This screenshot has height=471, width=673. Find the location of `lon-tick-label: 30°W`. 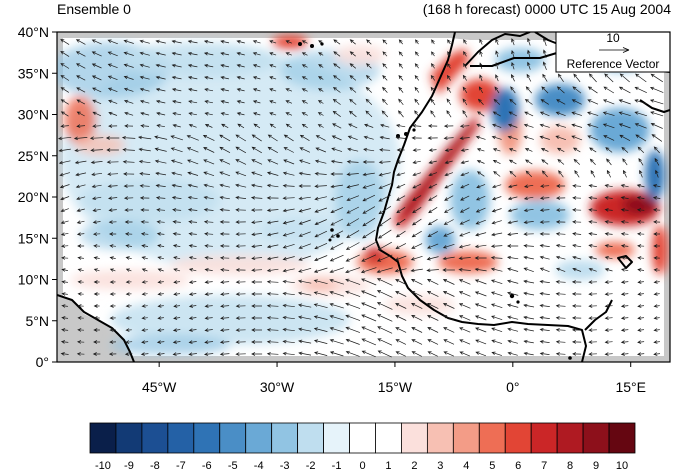

lon-tick-label: 30°W is located at coordinates (277, 387).